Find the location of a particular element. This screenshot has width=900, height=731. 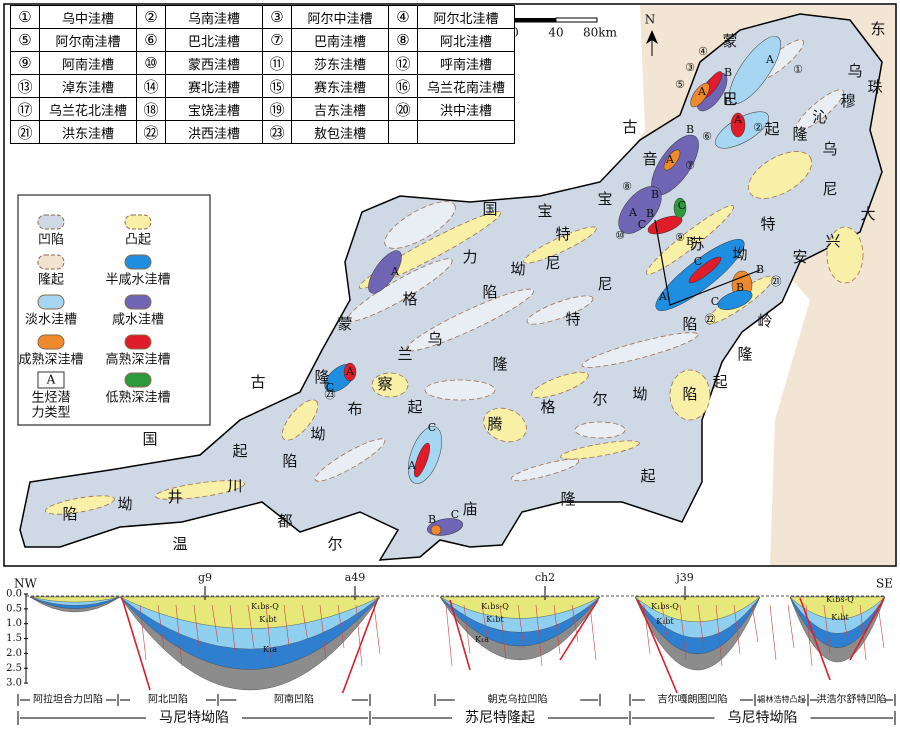

trough-name: 乌南洼槽 is located at coordinates (214, 17).